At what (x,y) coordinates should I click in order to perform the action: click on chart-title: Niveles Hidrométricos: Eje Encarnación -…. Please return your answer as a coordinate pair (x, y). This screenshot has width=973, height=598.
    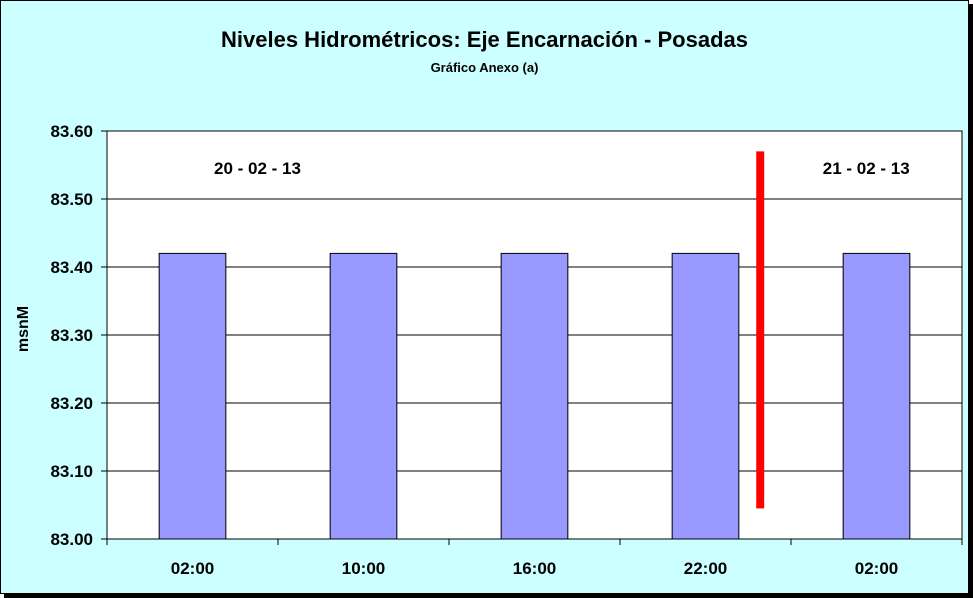
    Looking at the image, I should click on (484, 39).